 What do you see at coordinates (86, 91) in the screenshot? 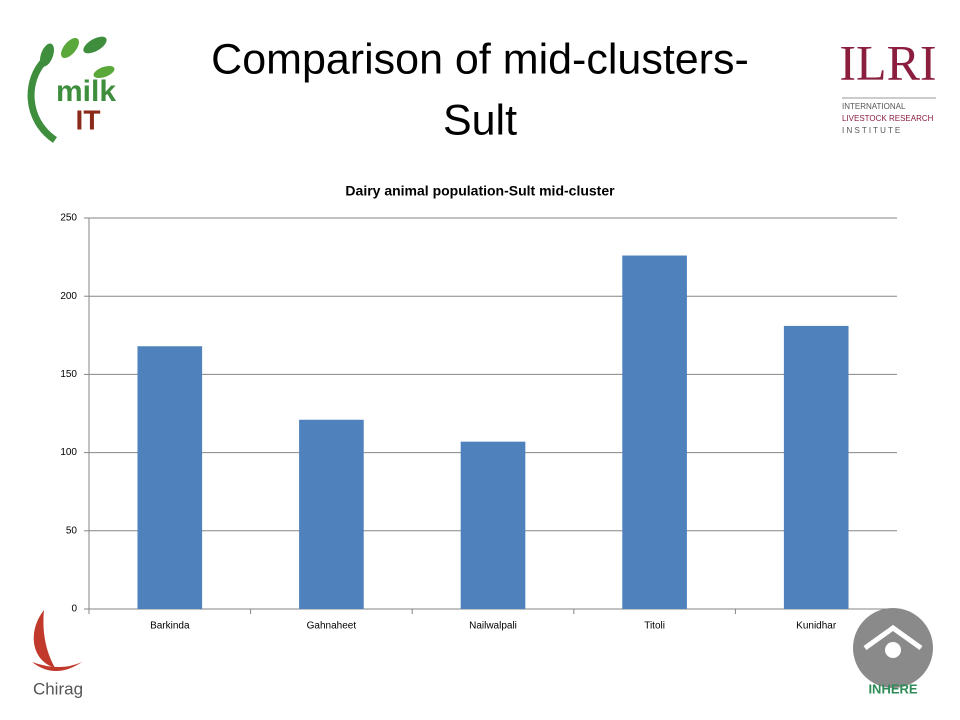
I see `logo-text: milk` at bounding box center [86, 91].